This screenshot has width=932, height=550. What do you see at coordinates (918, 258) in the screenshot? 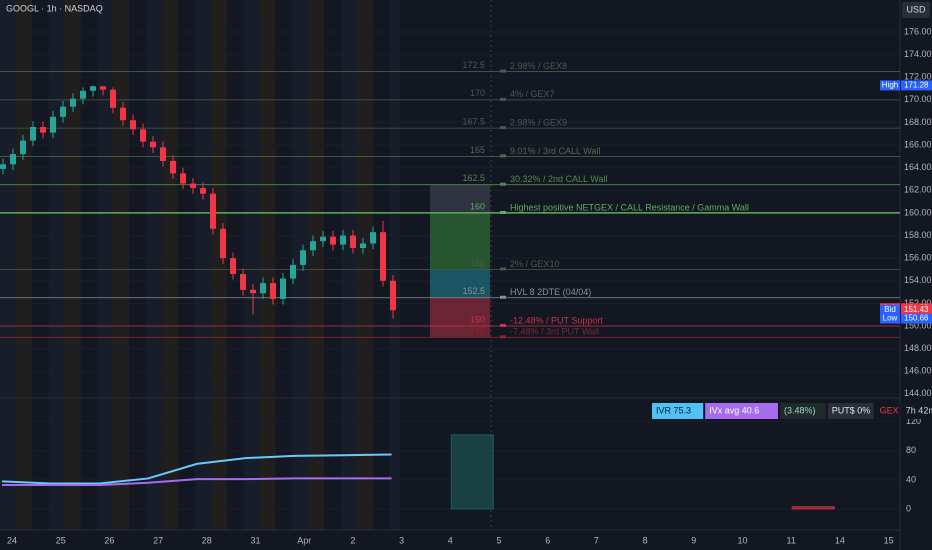
I see `y-tick-label: 156.00` at bounding box center [918, 258].